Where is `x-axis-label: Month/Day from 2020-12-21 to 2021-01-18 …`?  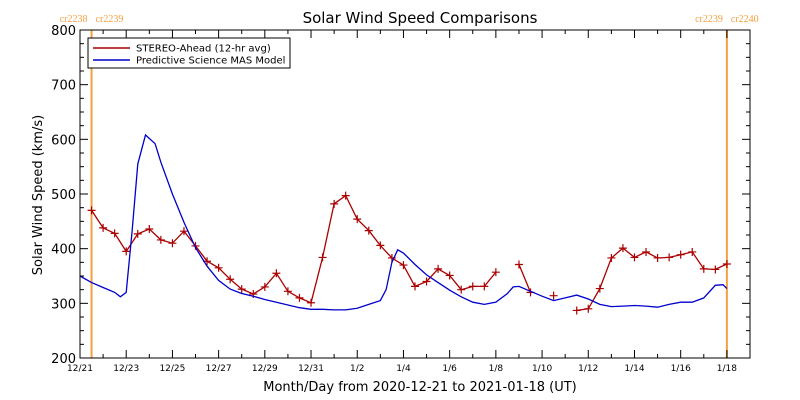
x-axis-label: Month/Day from 2020-12-21 to 2021-01-18 … is located at coordinates (419, 387).